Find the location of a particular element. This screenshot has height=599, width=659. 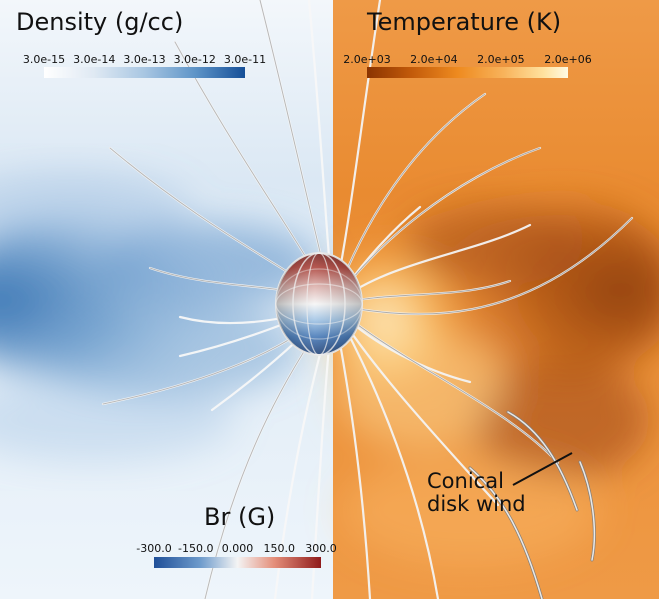

br-tick-label: 150.0 is located at coordinates (279, 548).